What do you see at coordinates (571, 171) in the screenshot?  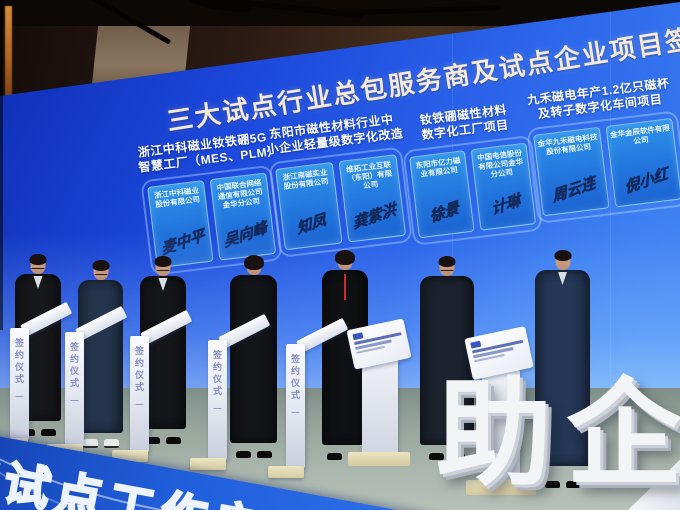 I see `signature-box: 金华九禾磁电科技股份有限公司 周云连` at bounding box center [571, 171].